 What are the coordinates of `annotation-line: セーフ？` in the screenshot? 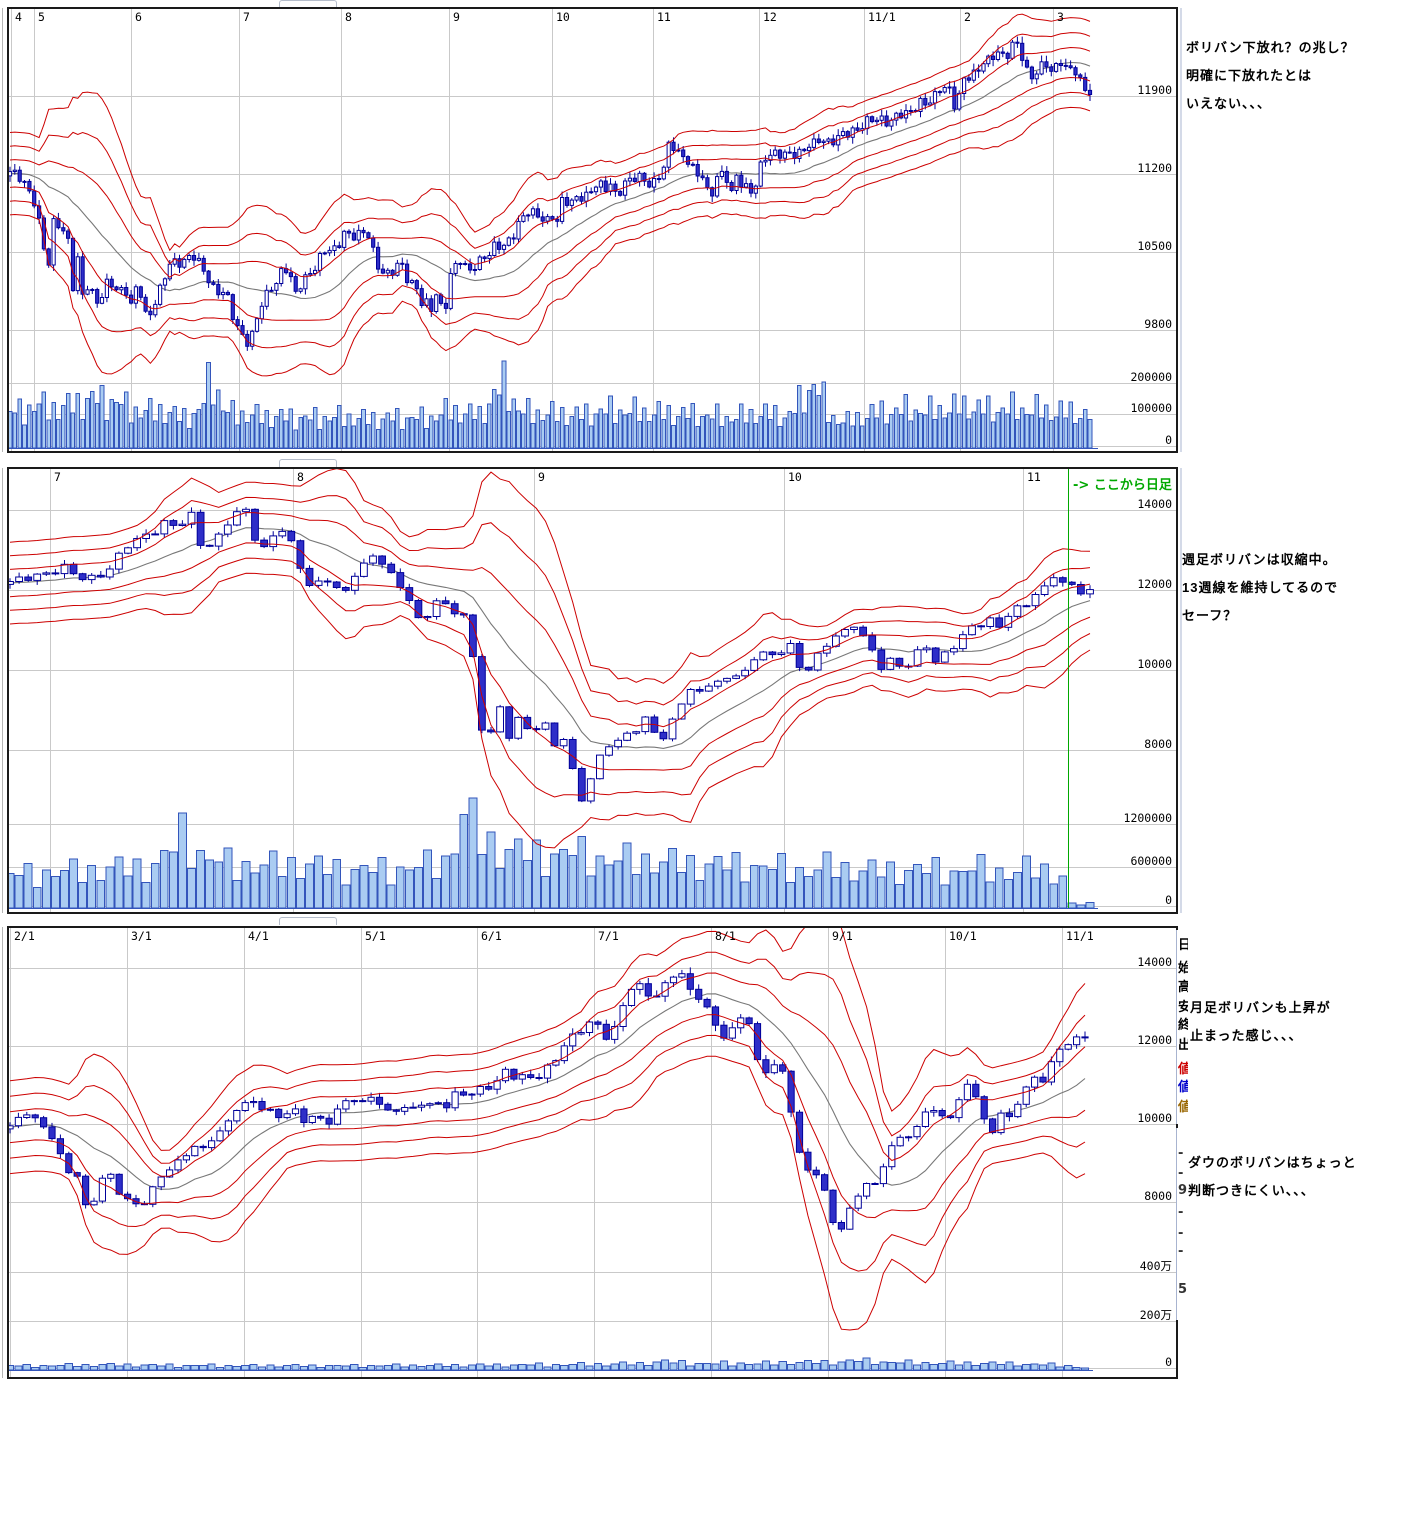 It's located at (1210, 615).